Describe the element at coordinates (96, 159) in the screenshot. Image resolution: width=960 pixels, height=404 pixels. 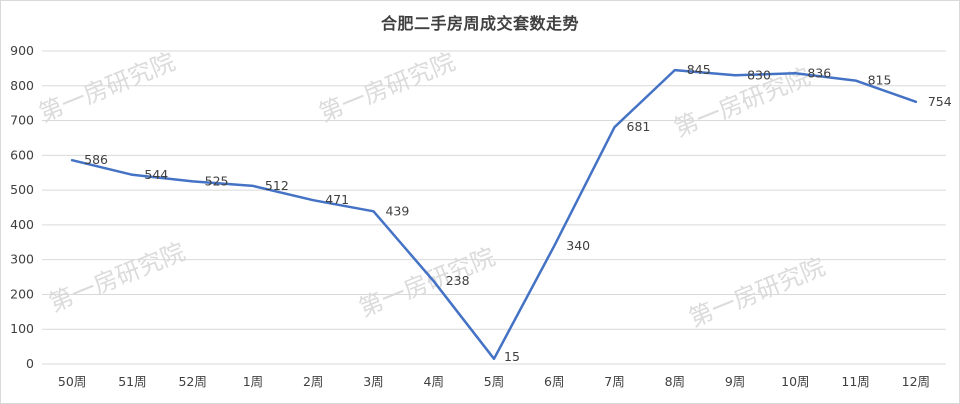
I see `data-label: 586` at that location.